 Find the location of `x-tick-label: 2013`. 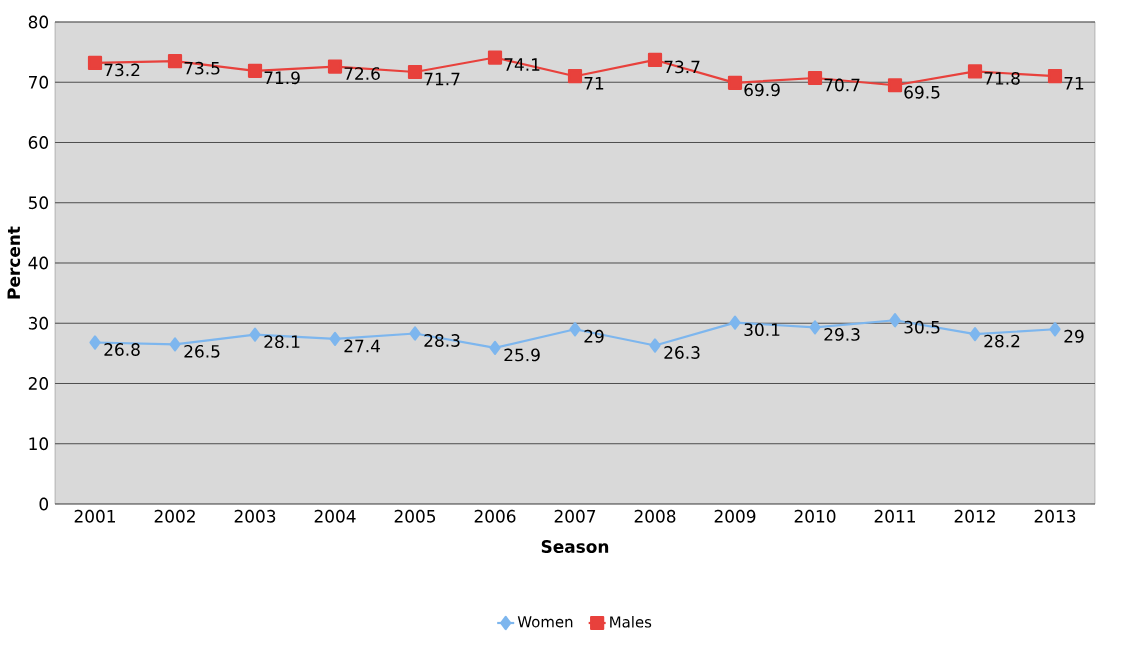

x-tick-label: 2013 is located at coordinates (1055, 516).